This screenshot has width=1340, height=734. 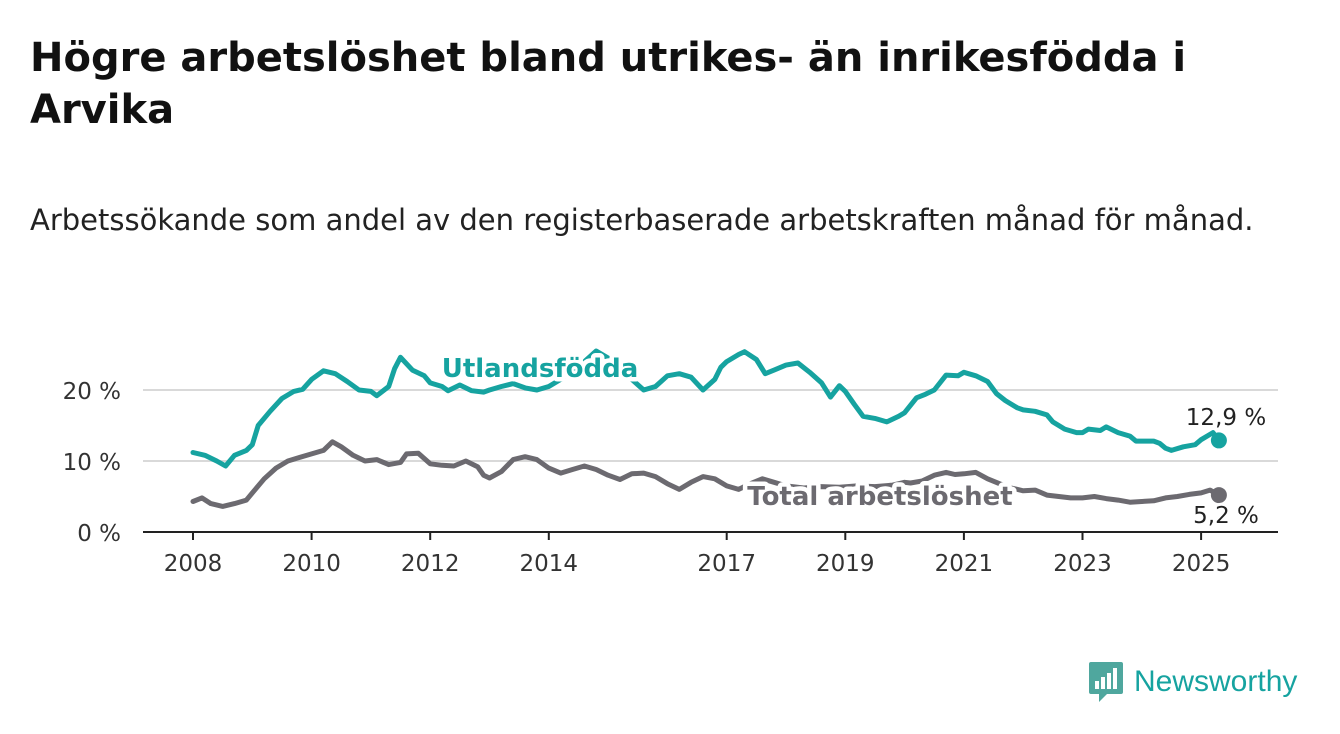 What do you see at coordinates (1226, 418) in the screenshot?
I see `series-end-label-0: 12,9 %` at bounding box center [1226, 418].